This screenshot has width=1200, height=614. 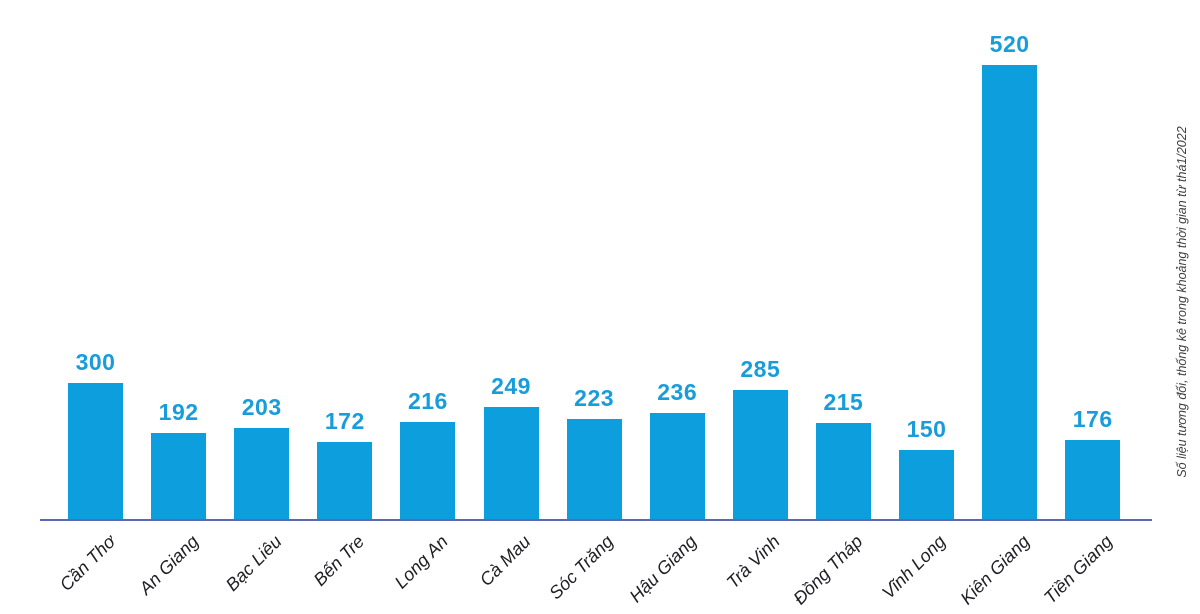 I want to click on bar-value-label: 176, so click(x=1092, y=419).